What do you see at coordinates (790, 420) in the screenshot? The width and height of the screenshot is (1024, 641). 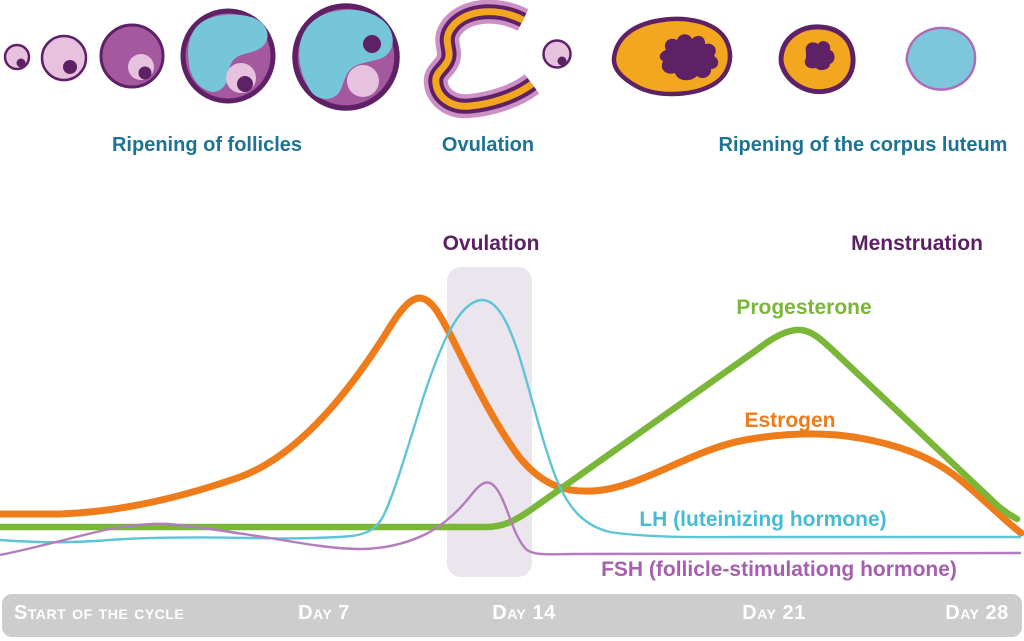 I see `estrogen-curve-label: Estrogen` at bounding box center [790, 420].